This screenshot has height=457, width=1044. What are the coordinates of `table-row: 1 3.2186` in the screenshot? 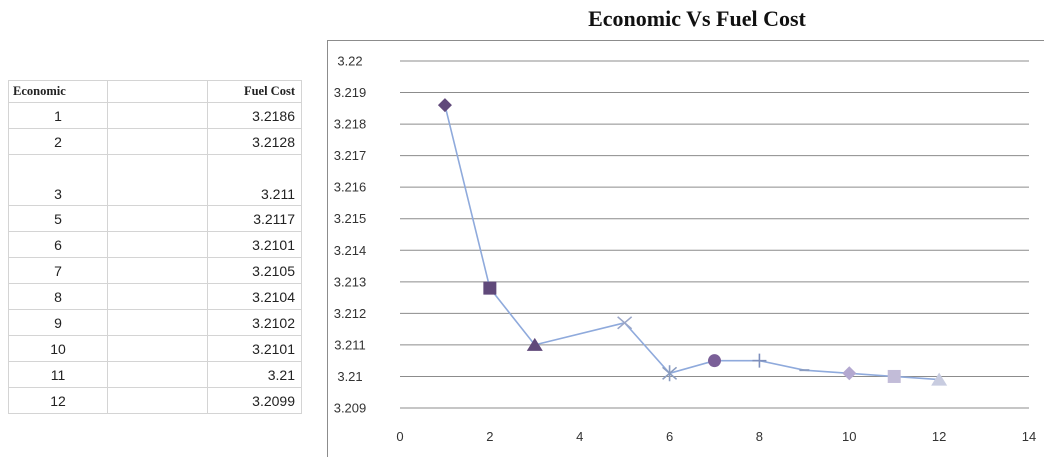 It's located at (155, 115).